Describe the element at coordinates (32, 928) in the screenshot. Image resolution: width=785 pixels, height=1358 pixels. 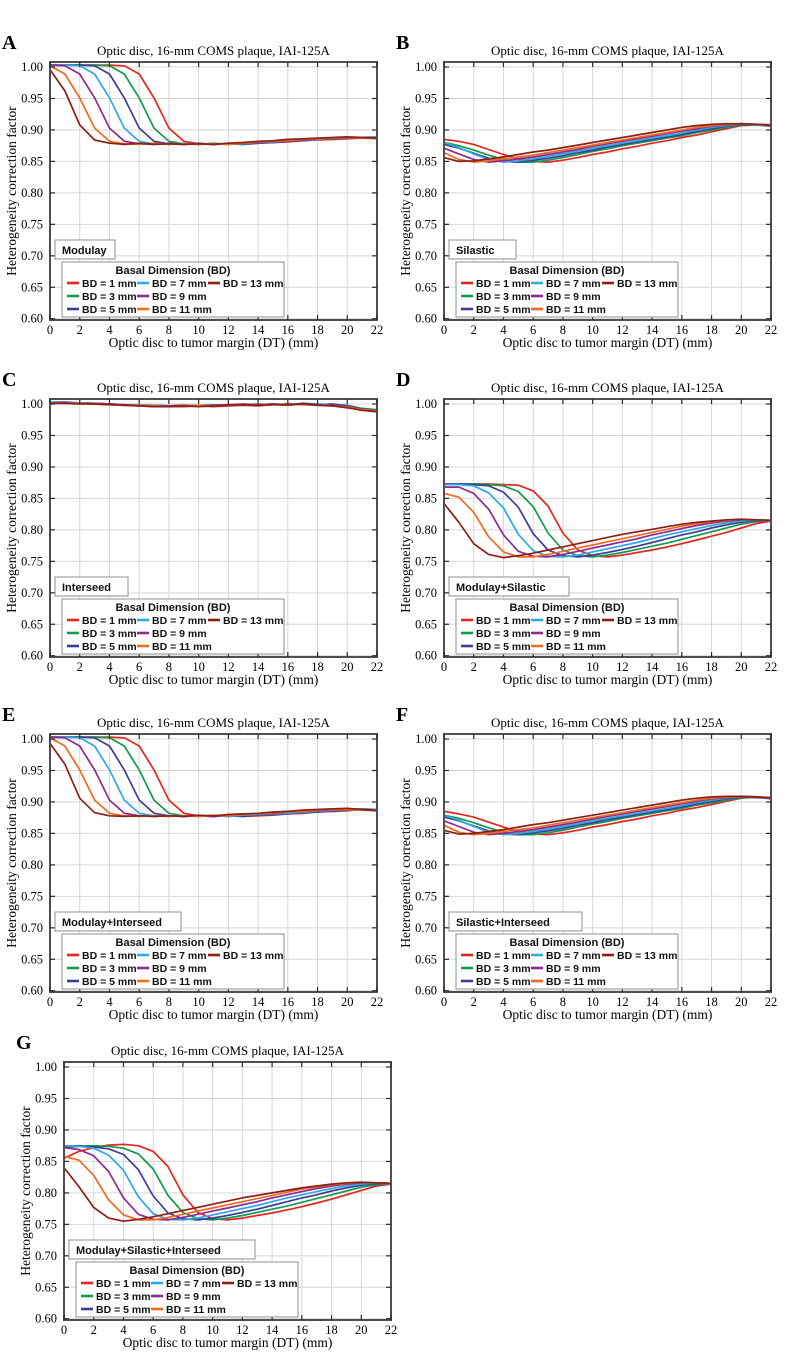
I see `y-tick-label: 0.70` at that location.